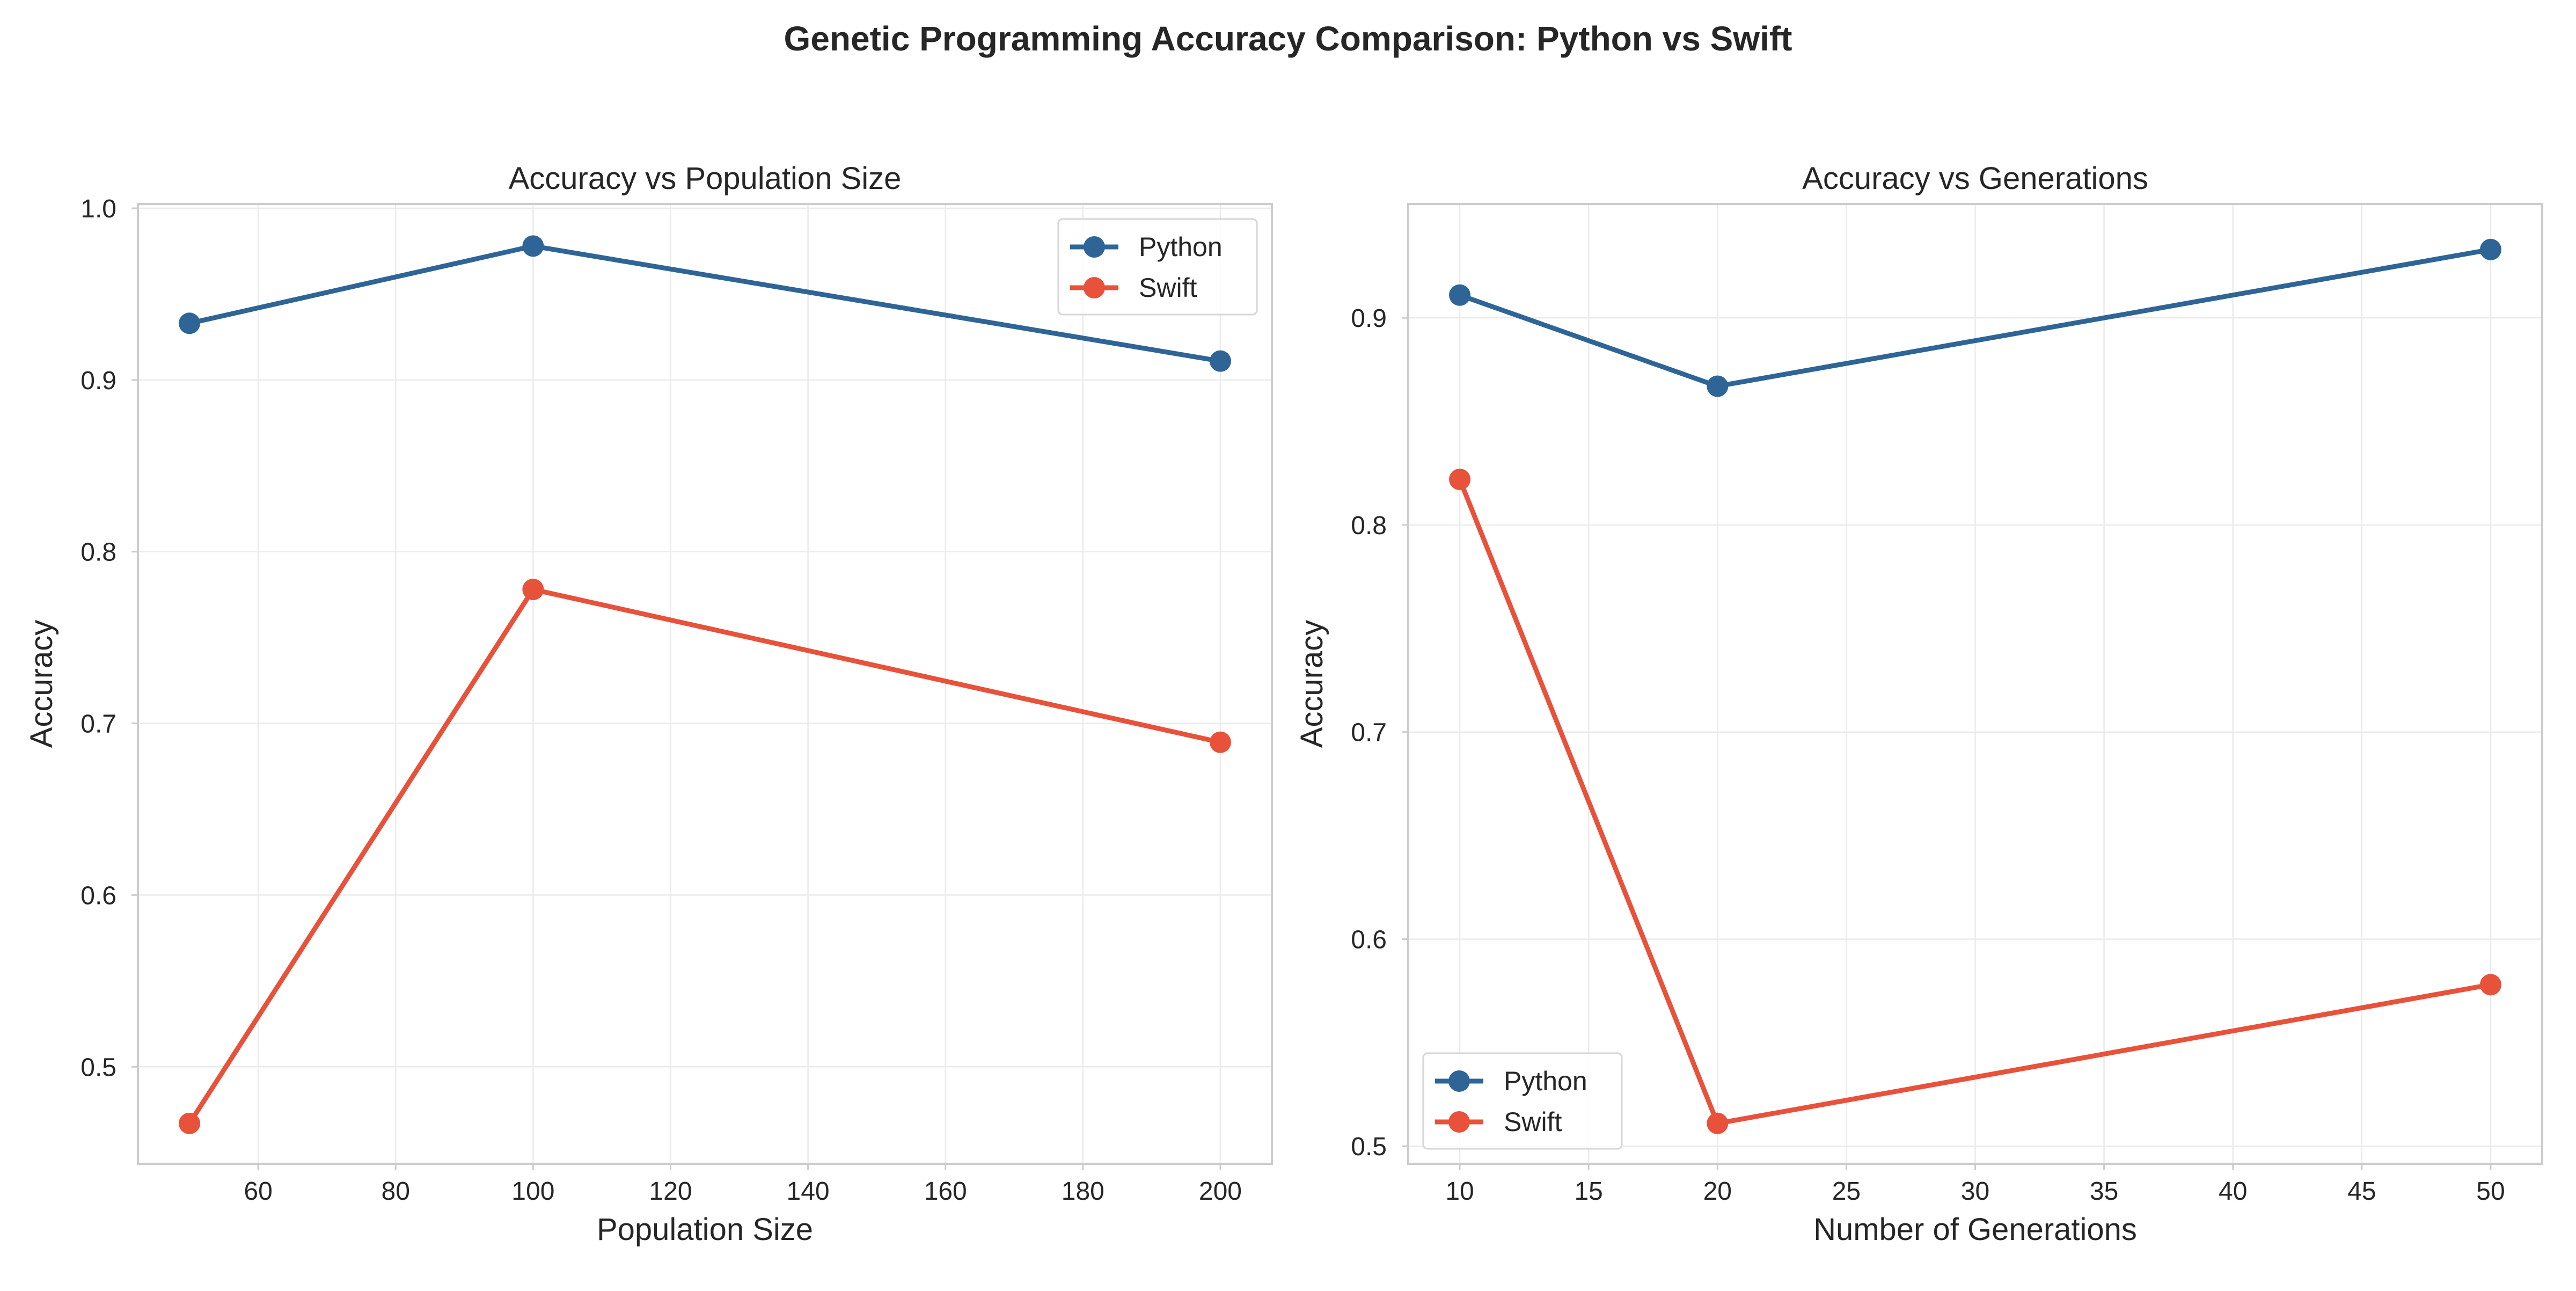 The image size is (2576, 1291). Describe the element at coordinates (808, 1191) in the screenshot. I see `x-tick-label: 140` at that location.